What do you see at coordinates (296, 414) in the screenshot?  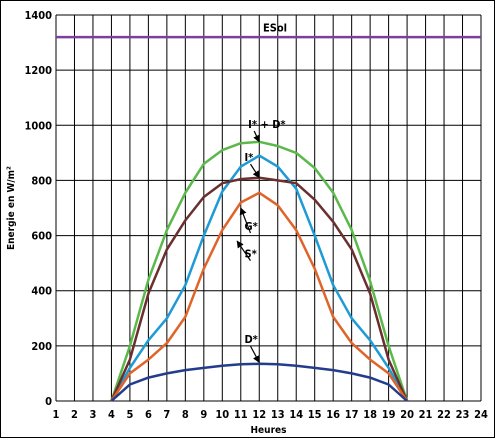 I see `x-tick-label-13: 14` at bounding box center [296, 414].